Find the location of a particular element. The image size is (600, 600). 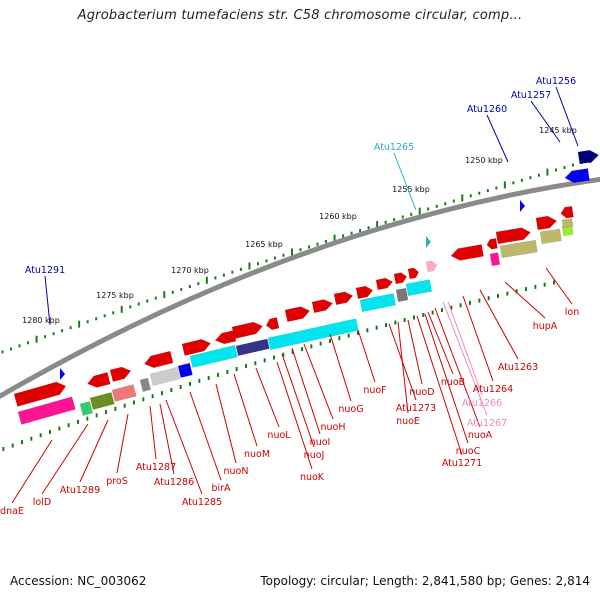

outer-gene-label: Atu1265 is located at coordinates (394, 147).